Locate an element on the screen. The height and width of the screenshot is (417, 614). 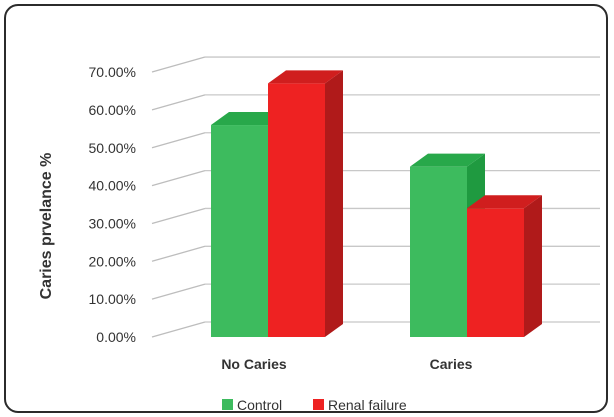
x-category-label: No Caries is located at coordinates (254, 364).